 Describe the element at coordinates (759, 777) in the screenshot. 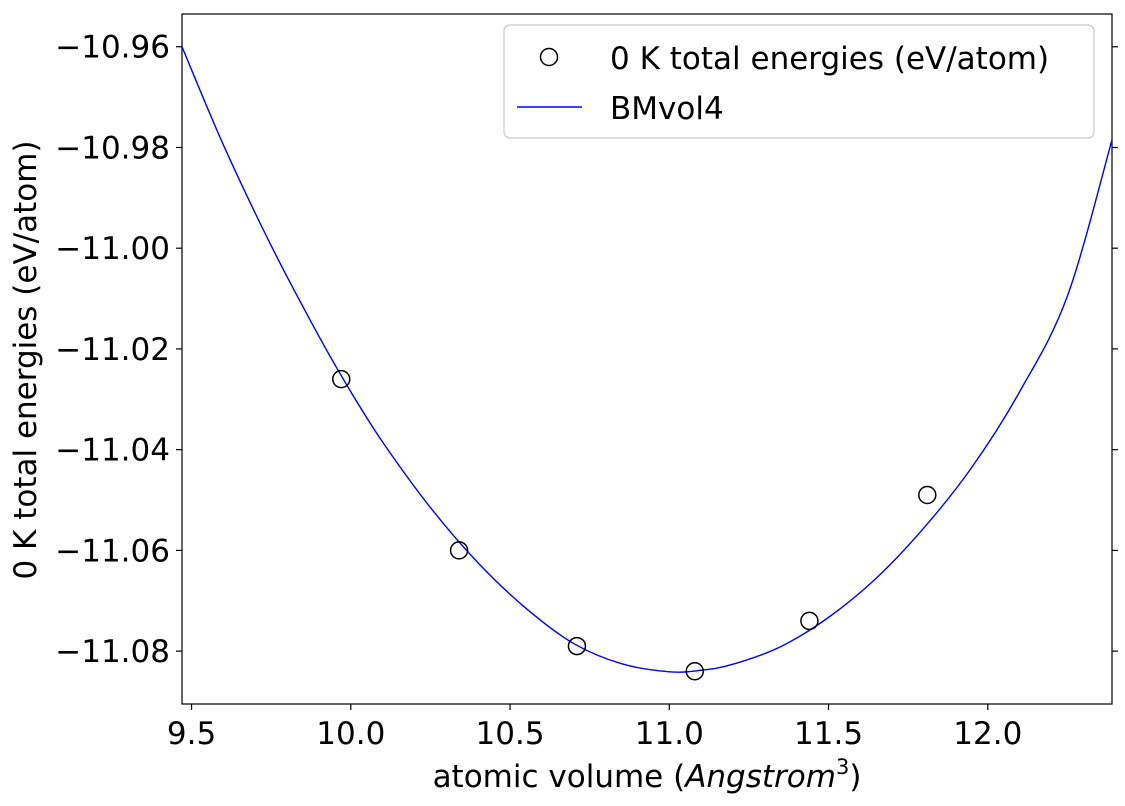

I see `x-axis-label-unit: Angstrom` at that location.